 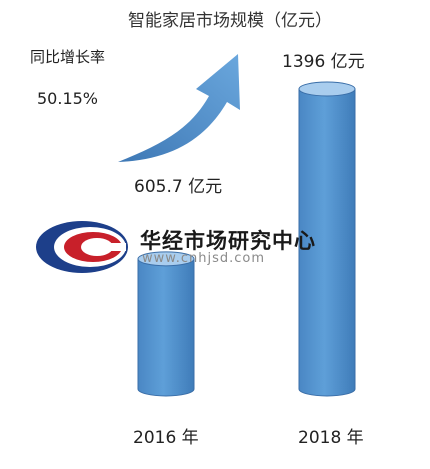 What do you see at coordinates (68, 57) in the screenshot?
I see `growth-rate-label: 同比增长率` at bounding box center [68, 57].